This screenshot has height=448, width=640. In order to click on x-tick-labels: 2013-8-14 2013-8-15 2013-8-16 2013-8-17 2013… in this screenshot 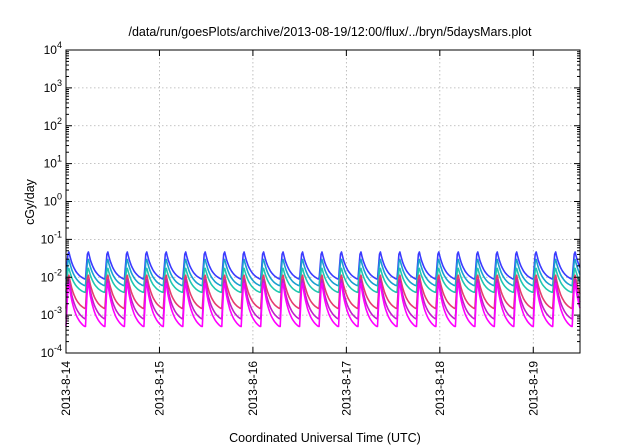, I will do `click(299, 388)`.